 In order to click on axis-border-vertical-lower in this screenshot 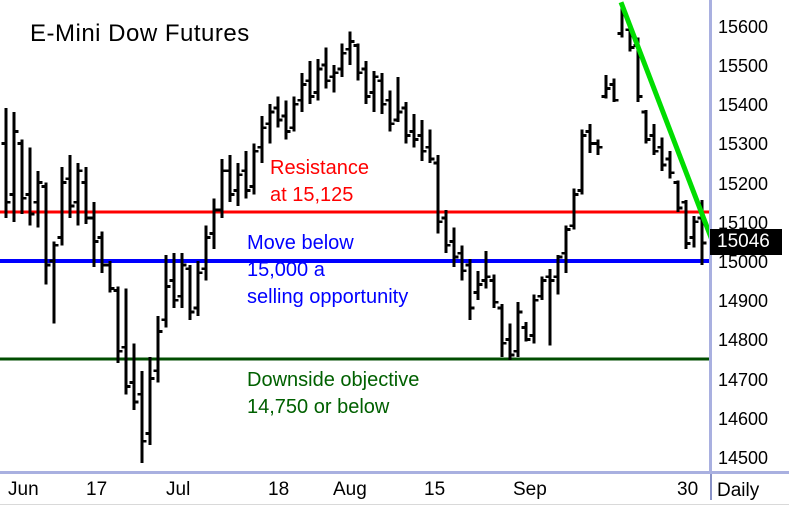, I will do `click(711, 486)`.